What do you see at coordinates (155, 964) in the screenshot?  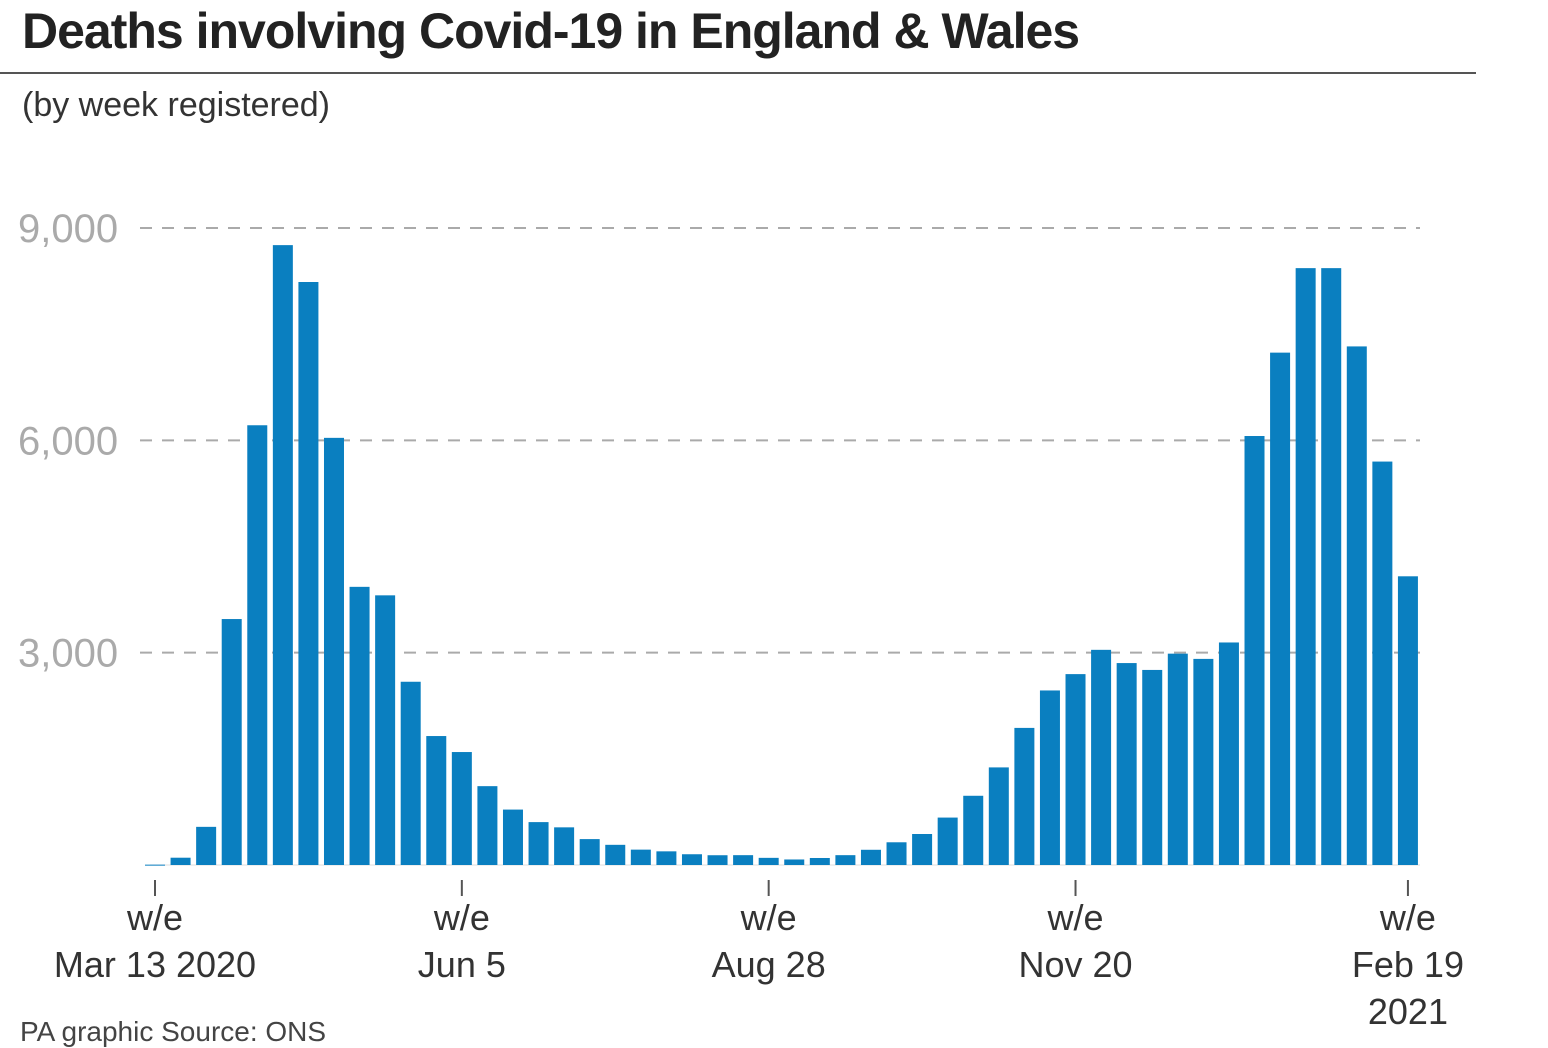 I see `x-tick-label: Mar 13 2020` at bounding box center [155, 964].